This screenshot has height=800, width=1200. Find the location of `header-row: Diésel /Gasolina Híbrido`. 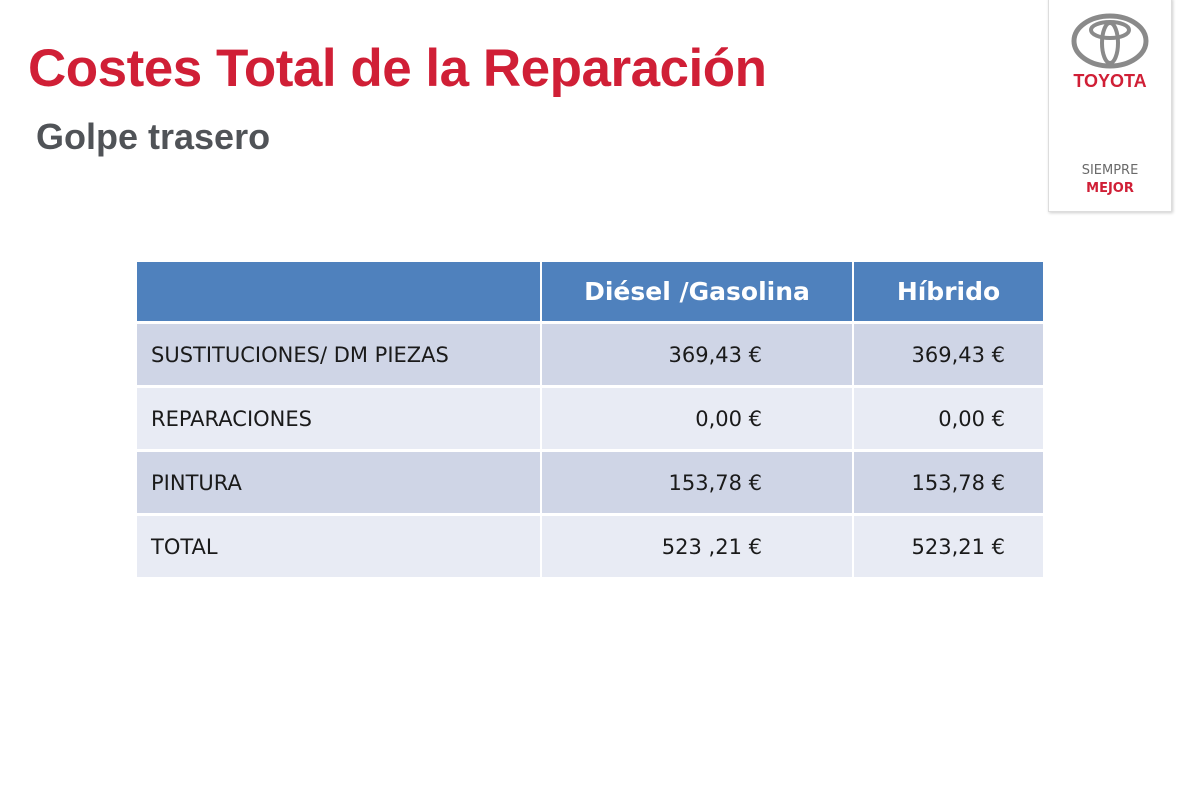

header-row: Diésel /Gasolina Híbrido is located at coordinates (590, 291).